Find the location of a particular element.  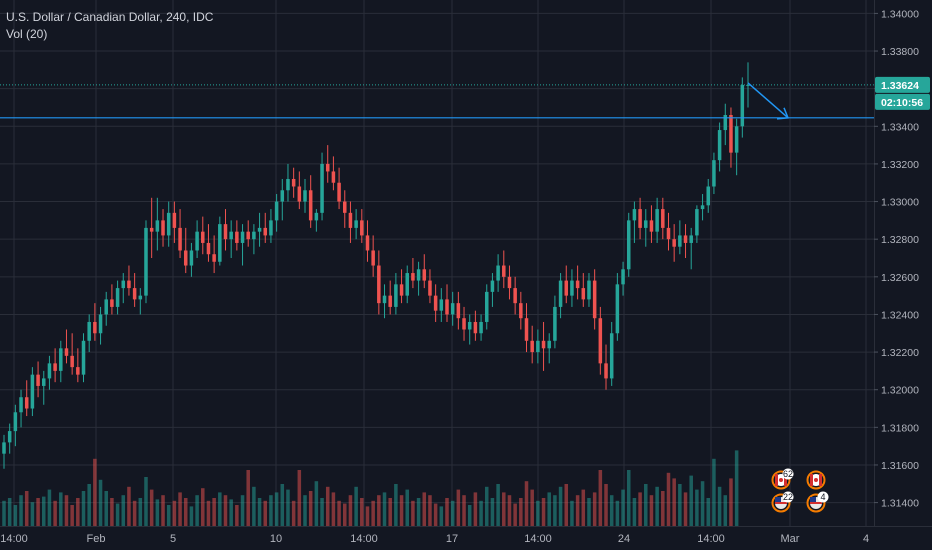

volume-indicator-label: Vol (20) is located at coordinates (27, 34).